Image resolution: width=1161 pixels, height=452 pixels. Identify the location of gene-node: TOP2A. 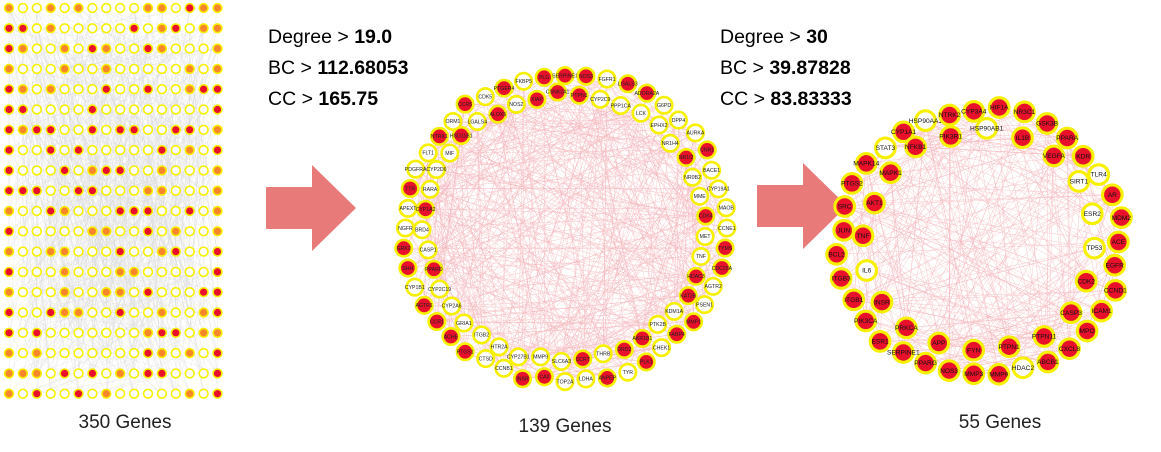
(565, 382).